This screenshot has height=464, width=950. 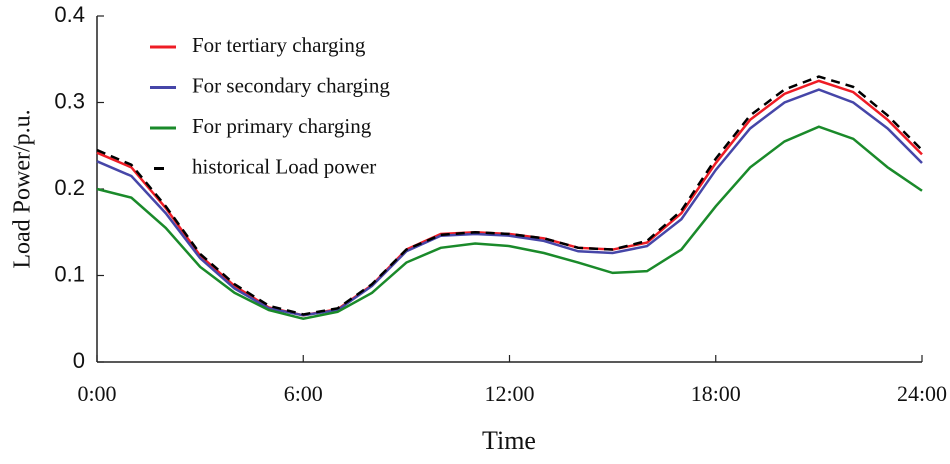 What do you see at coordinates (69, 273) in the screenshot?
I see `y-tick-label: 0.1` at bounding box center [69, 273].